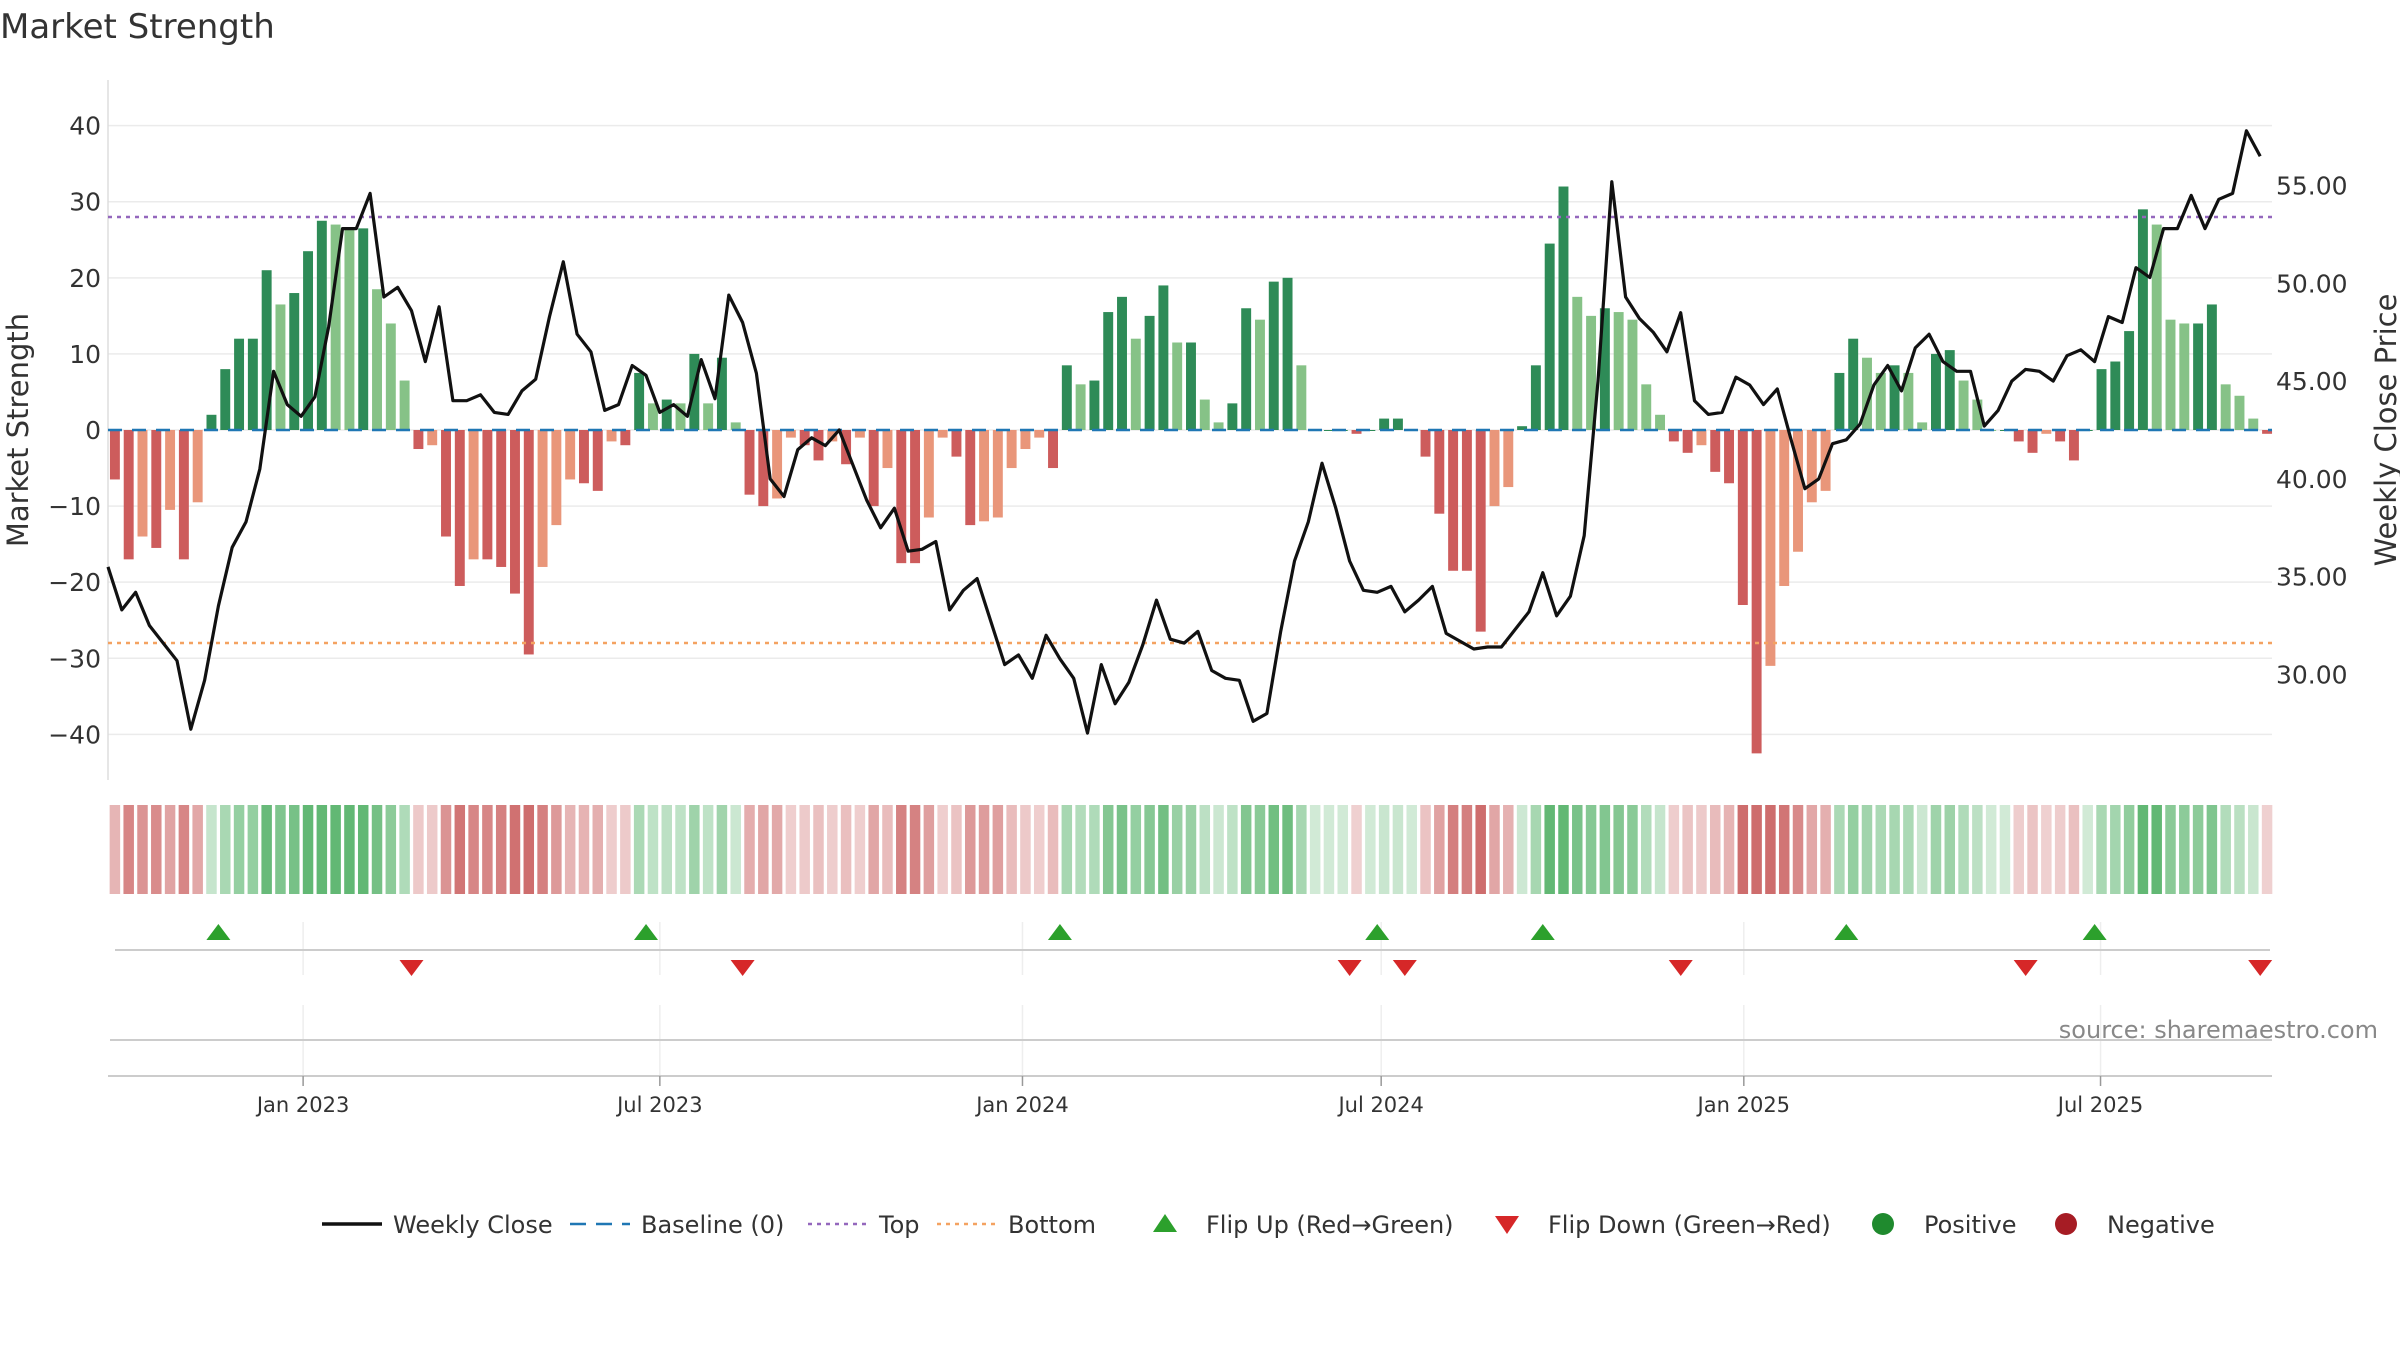  I want to click on right-tick-label: 45.00, so click(2312, 381).